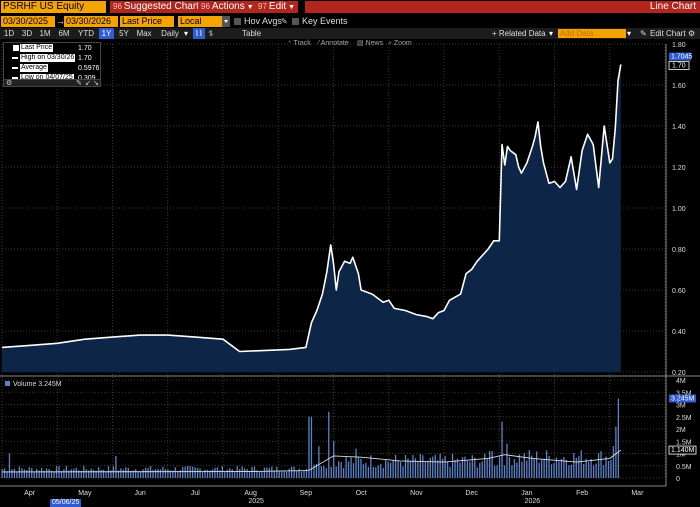  Describe the element at coordinates (195, 493) in the screenshot. I see `x-tick-label: Jul` at that location.